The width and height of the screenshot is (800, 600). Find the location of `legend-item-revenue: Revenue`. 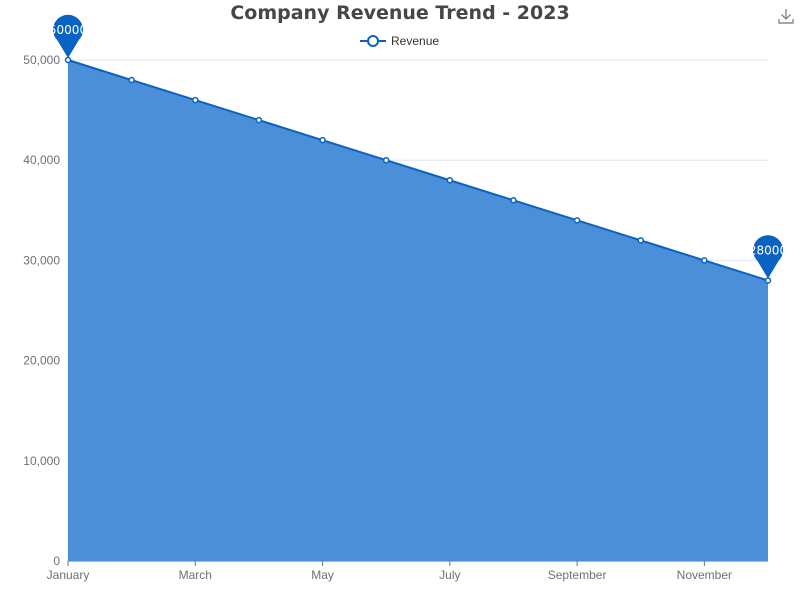

legend-item-revenue: Revenue is located at coordinates (399, 41).